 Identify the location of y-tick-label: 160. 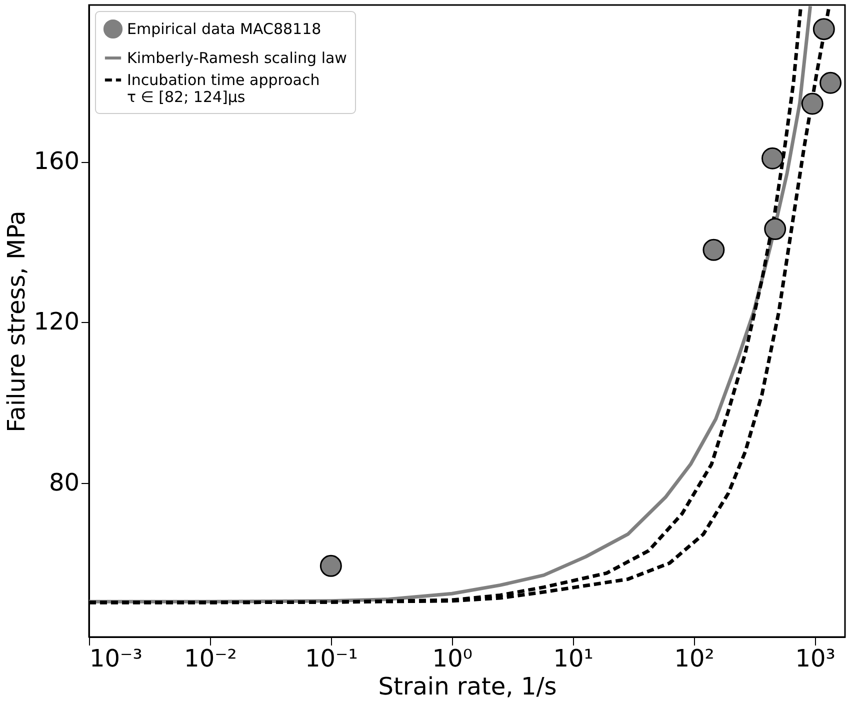
(57, 161).